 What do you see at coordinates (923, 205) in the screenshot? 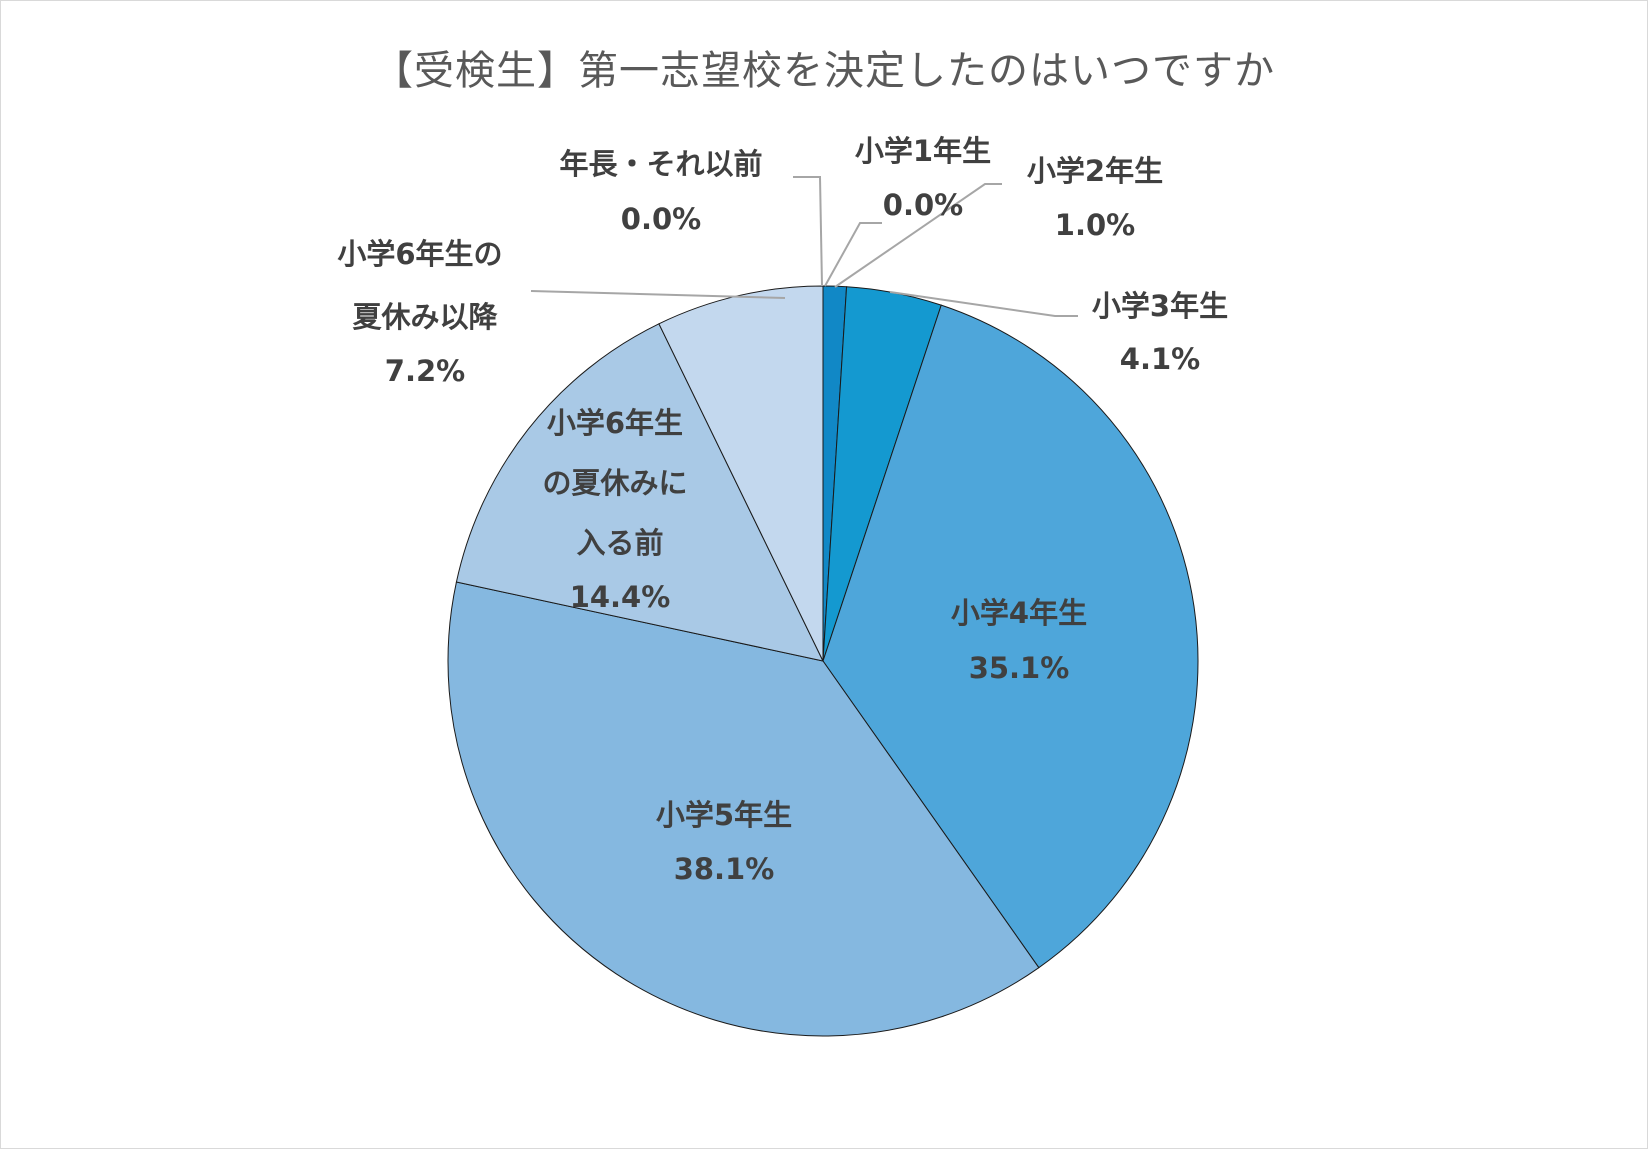
I see `label-grade1-value: 0.0%` at bounding box center [923, 205].